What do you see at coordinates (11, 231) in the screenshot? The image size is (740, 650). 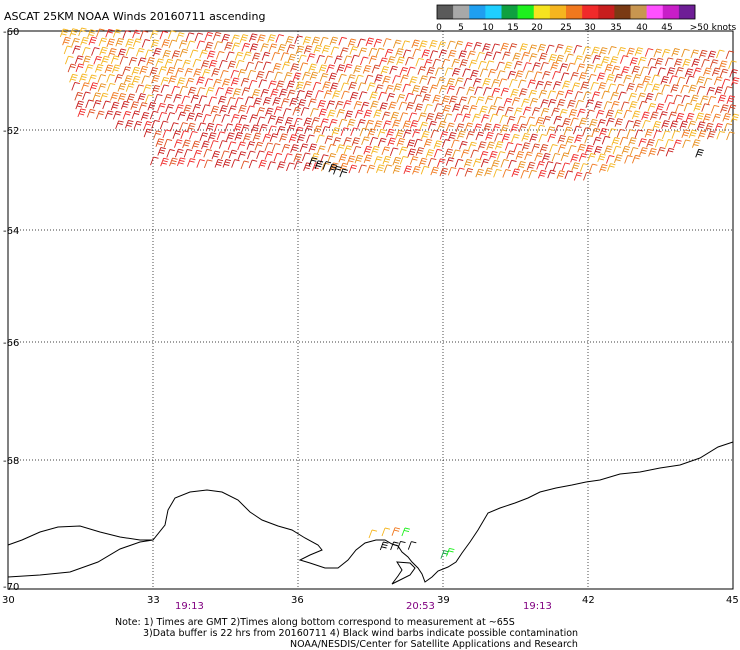 I see `lat-label: -64` at bounding box center [11, 231].